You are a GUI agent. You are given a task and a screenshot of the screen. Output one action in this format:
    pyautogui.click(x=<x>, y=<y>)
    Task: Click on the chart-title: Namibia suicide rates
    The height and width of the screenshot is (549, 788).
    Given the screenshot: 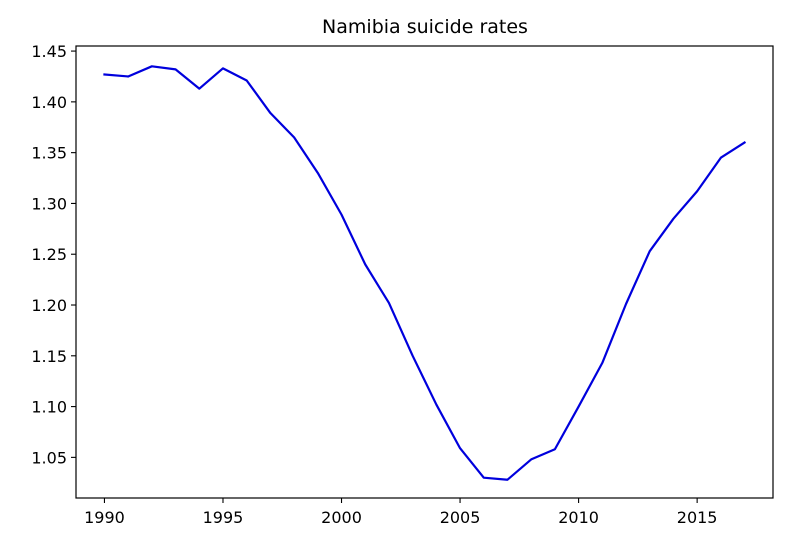 What is the action you would take?
    pyautogui.click(x=425, y=27)
    